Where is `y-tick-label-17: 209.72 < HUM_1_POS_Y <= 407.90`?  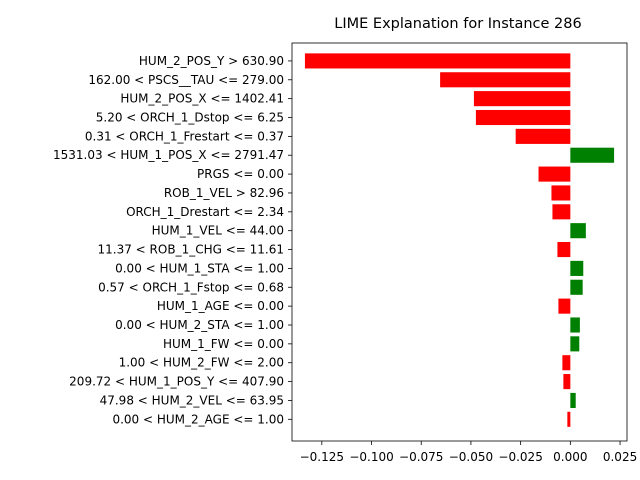
y-tick-label-17: 209.72 < HUM_1_POS_Y <= 407.90 is located at coordinates (176, 382).